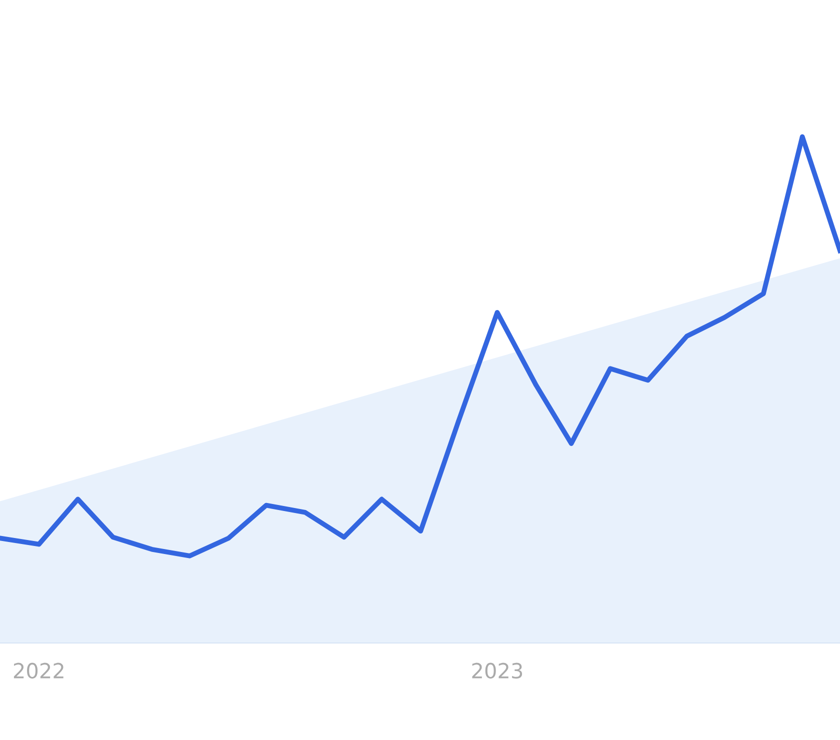 The width and height of the screenshot is (840, 740). What do you see at coordinates (39, 670) in the screenshot?
I see `x-tick-label: 2022` at bounding box center [39, 670].